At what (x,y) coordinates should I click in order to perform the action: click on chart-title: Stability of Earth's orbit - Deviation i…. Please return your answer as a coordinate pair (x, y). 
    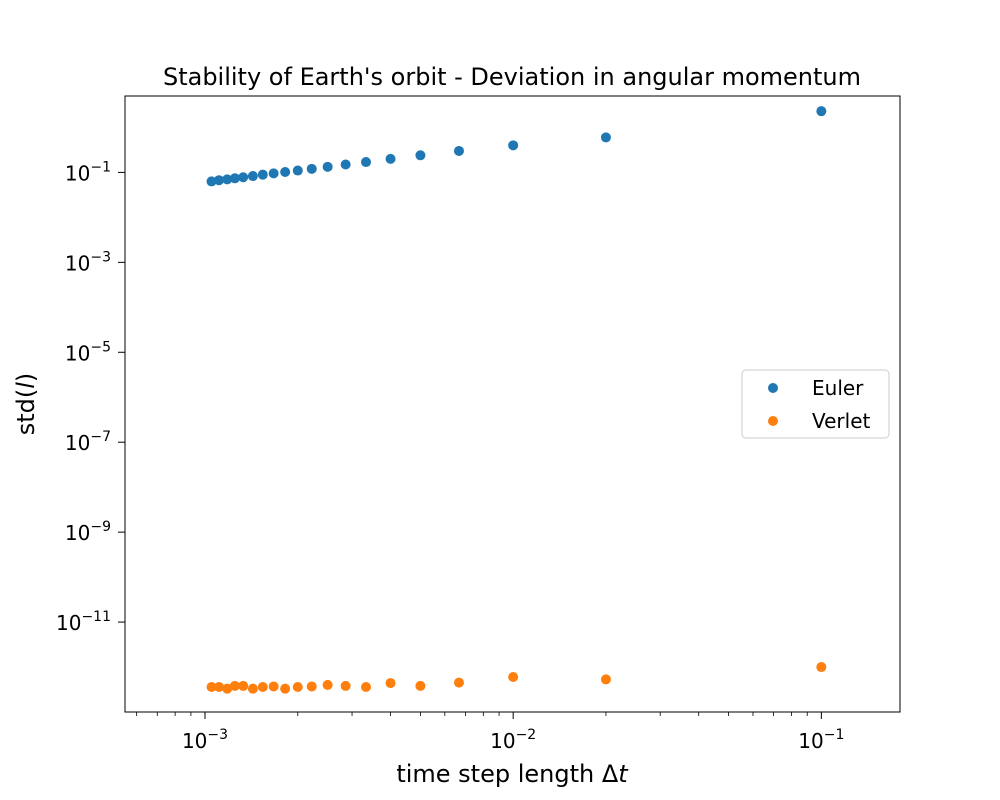
    Looking at the image, I should click on (512, 77).